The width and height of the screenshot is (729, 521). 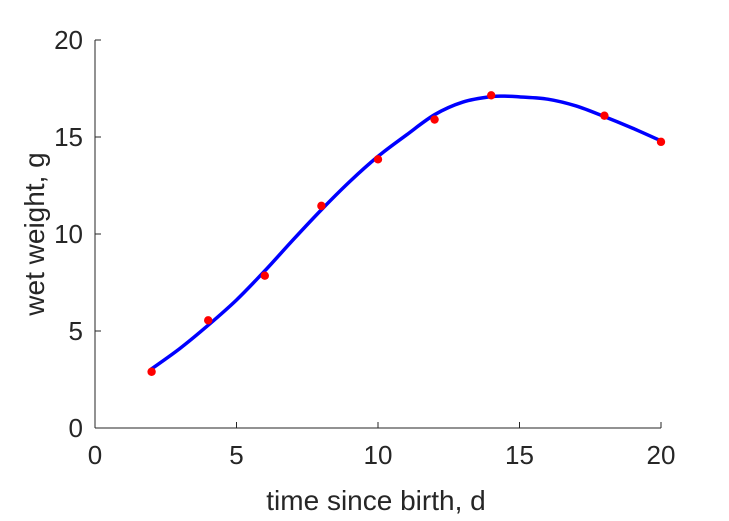 I want to click on y-tick-label: 10, so click(x=68, y=234).